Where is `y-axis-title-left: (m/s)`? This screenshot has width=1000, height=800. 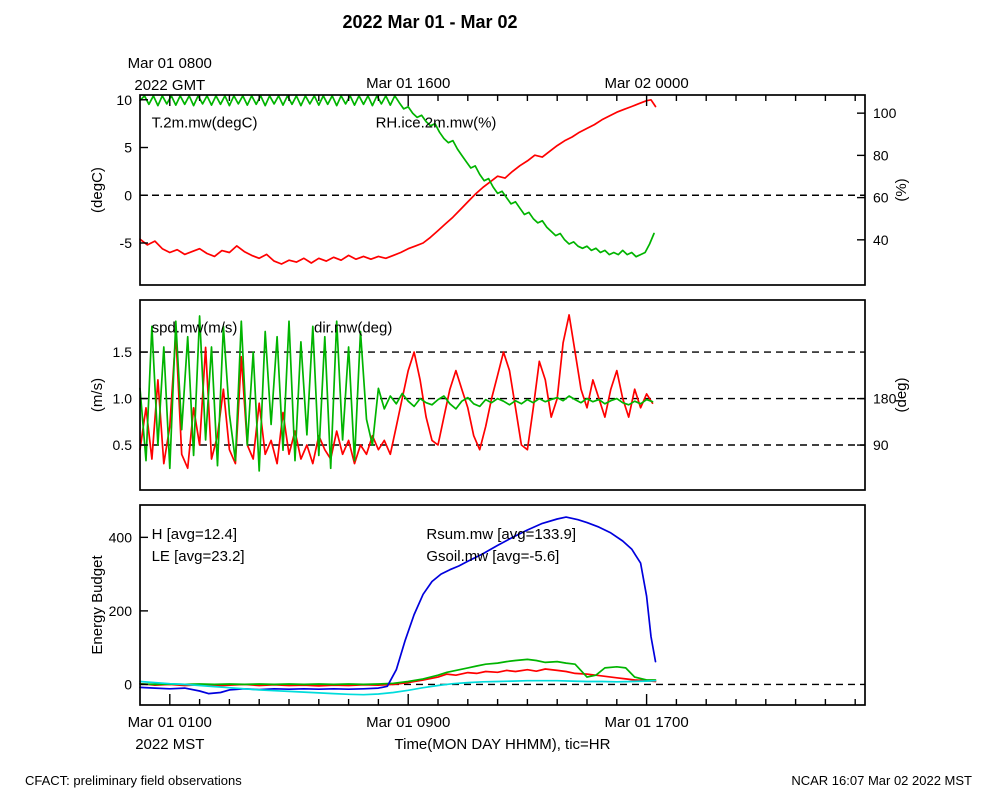
y-axis-title-left: (m/s) is located at coordinates (97, 395).